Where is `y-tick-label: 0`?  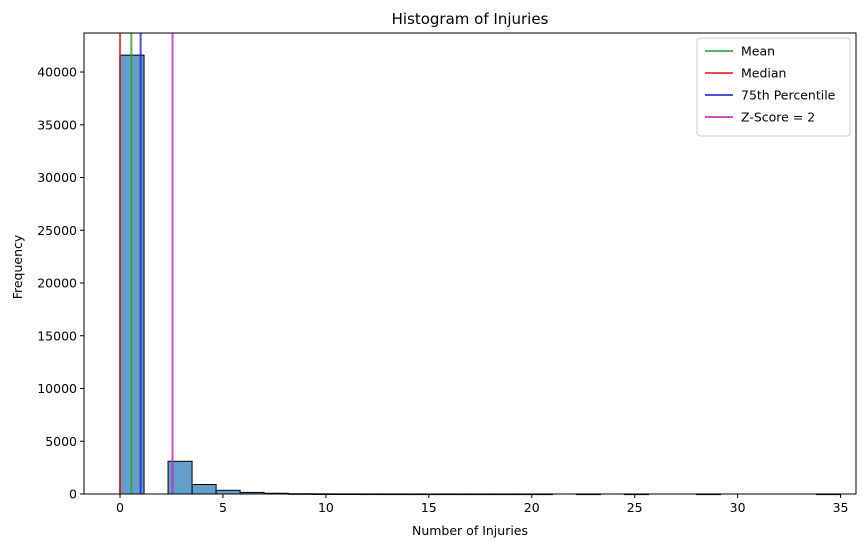 y-tick-label: 0 is located at coordinates (73, 494).